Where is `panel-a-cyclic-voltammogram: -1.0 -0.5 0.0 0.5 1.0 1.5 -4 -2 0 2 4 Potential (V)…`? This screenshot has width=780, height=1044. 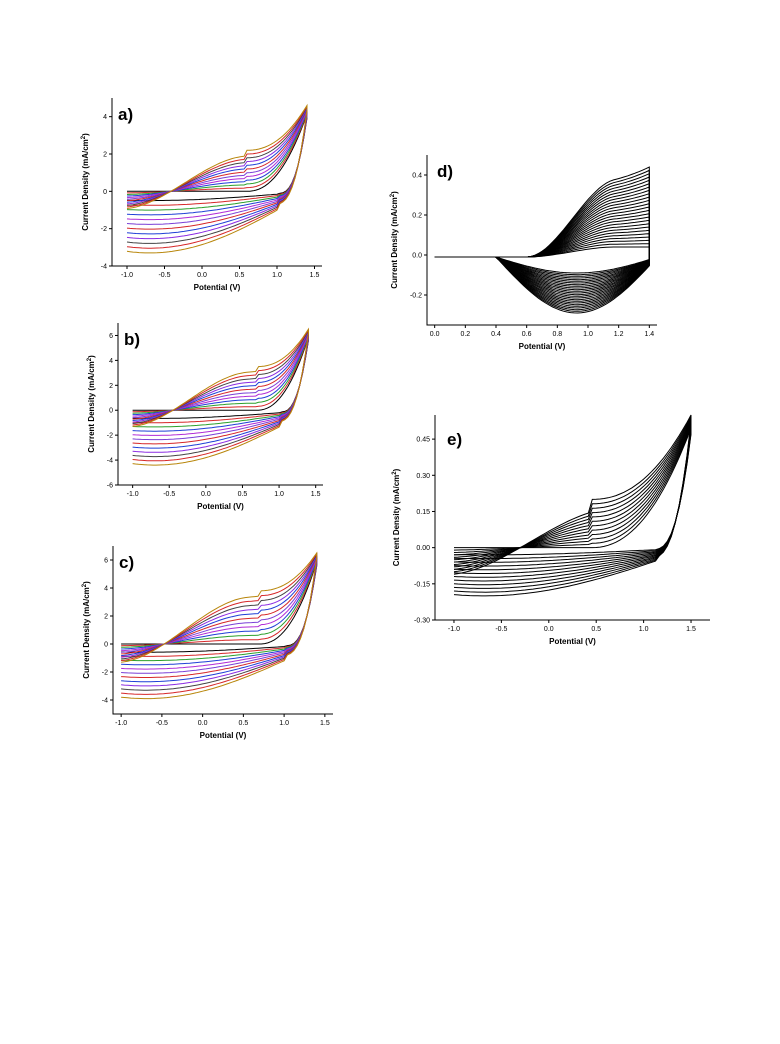 panel-a-cyclic-voltammogram: -1.0 -0.5 0.0 0.5 1.0 1.5 -4 -2 0 2 4 Potential (V)… is located at coordinates (205, 195).